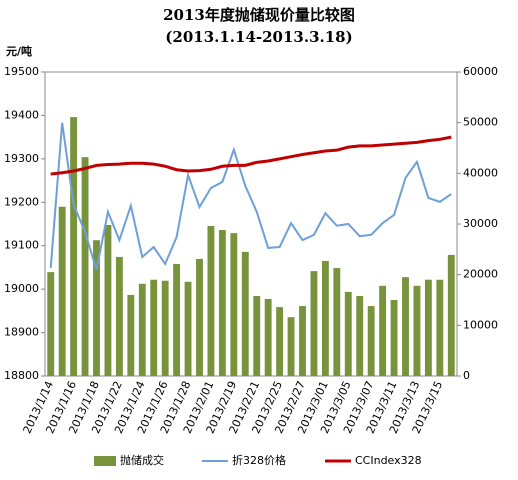 The width and height of the screenshot is (518, 480). I want to click on line, so click(251, 155).